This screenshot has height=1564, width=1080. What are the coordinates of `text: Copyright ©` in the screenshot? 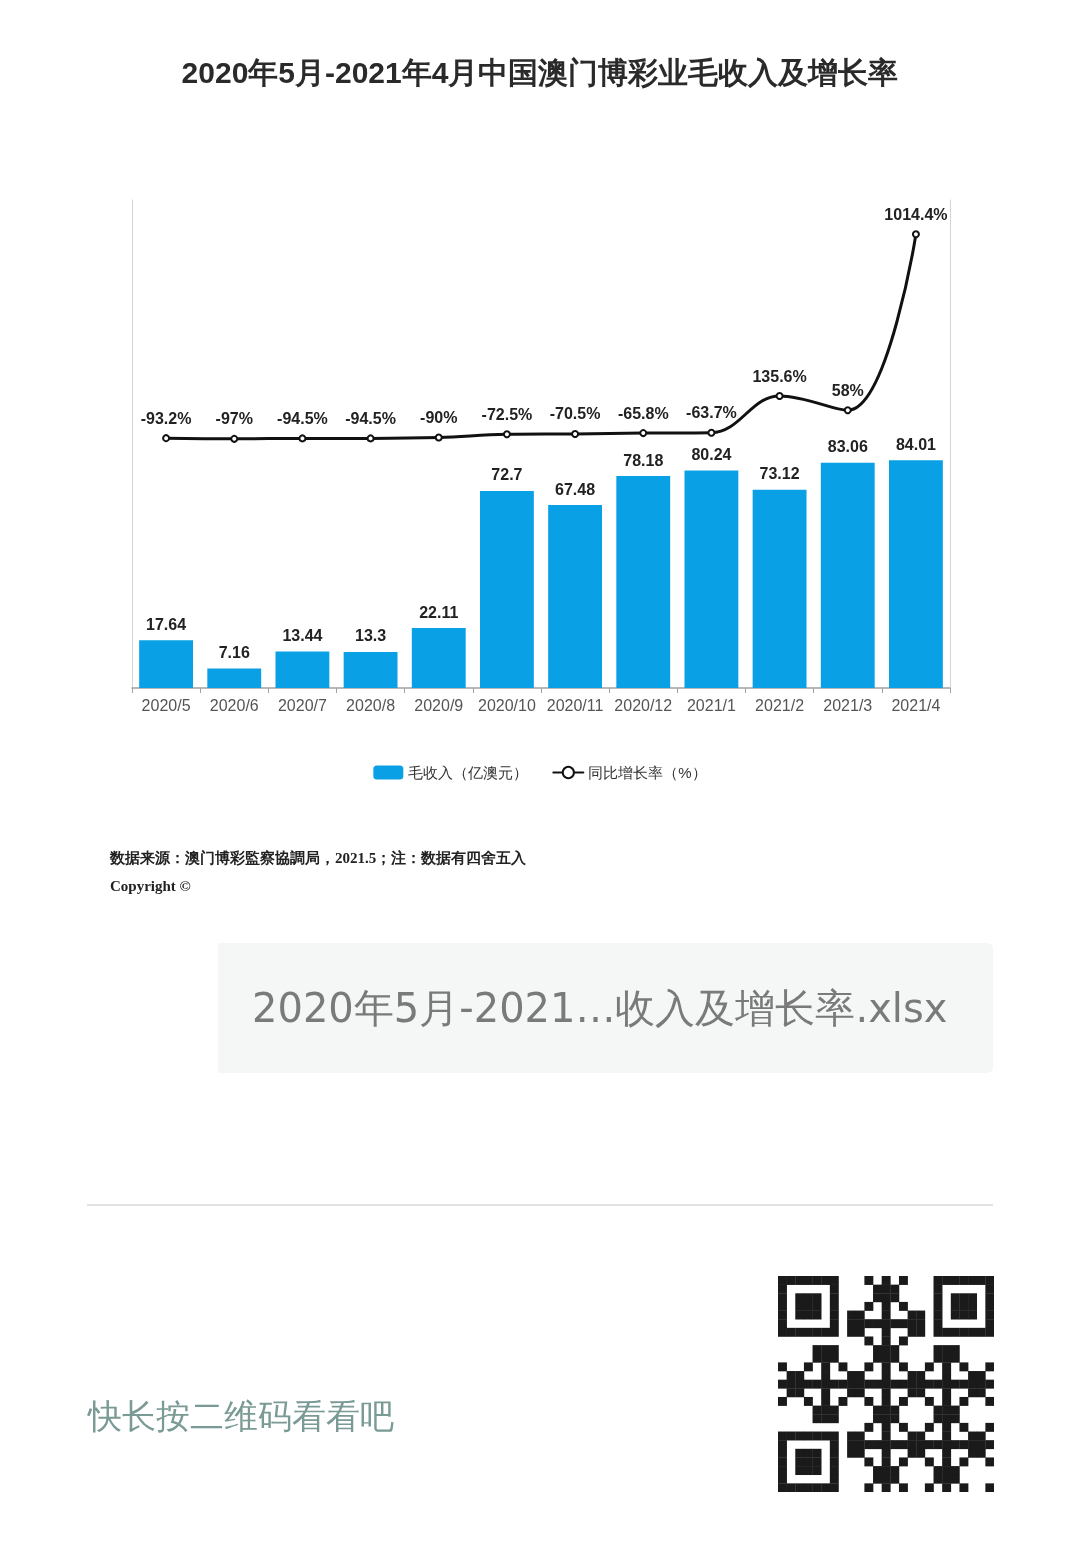 It's located at (150, 886).